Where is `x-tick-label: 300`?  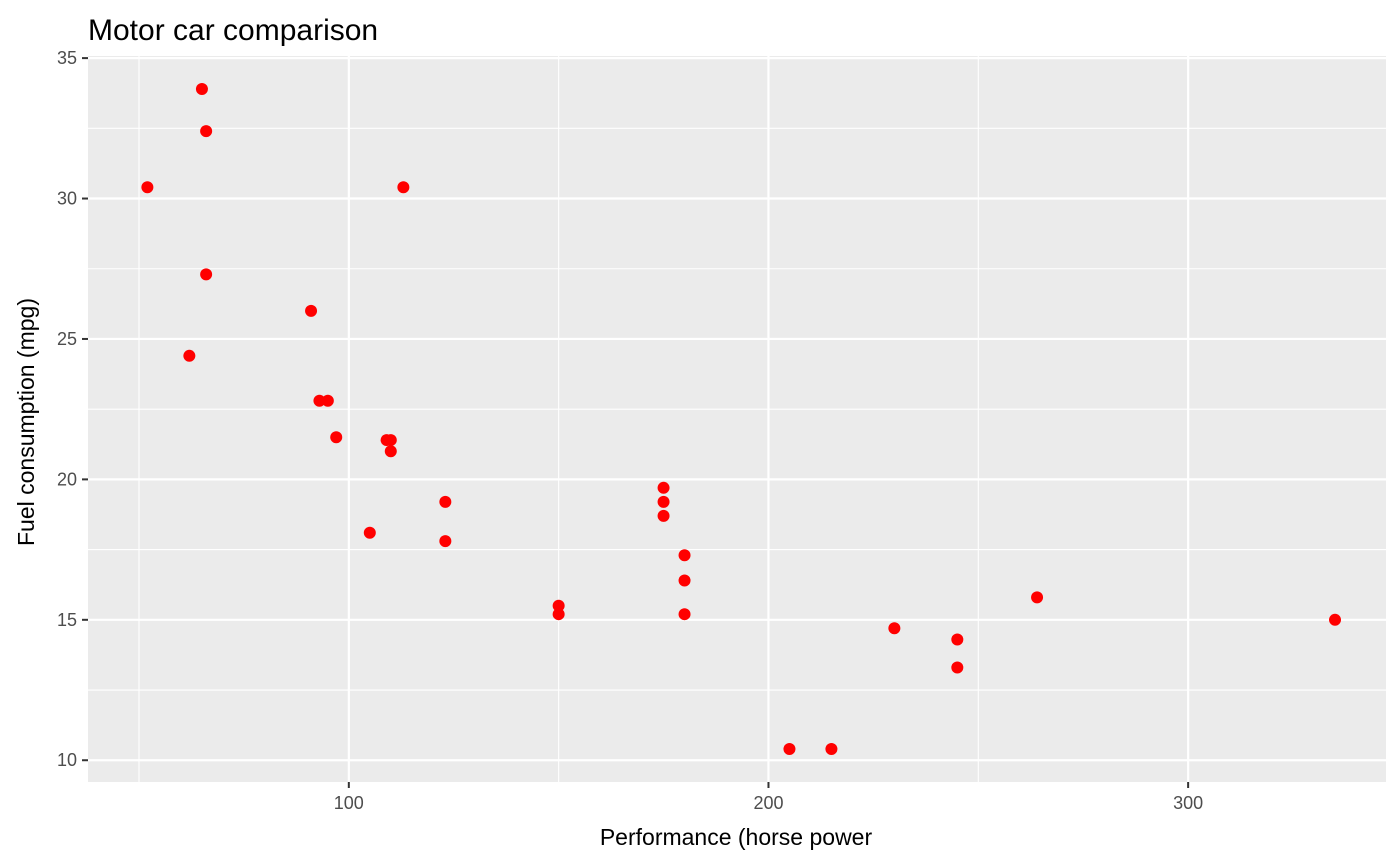
x-tick-label: 300 is located at coordinates (1188, 803).